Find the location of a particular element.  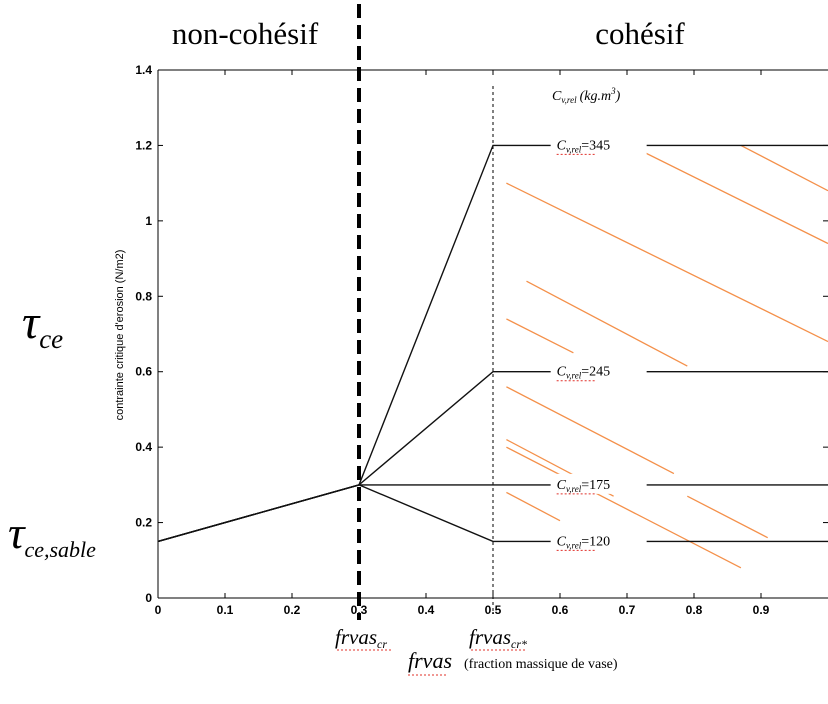

region-label-cohesive: cohésif is located at coordinates (640, 33).